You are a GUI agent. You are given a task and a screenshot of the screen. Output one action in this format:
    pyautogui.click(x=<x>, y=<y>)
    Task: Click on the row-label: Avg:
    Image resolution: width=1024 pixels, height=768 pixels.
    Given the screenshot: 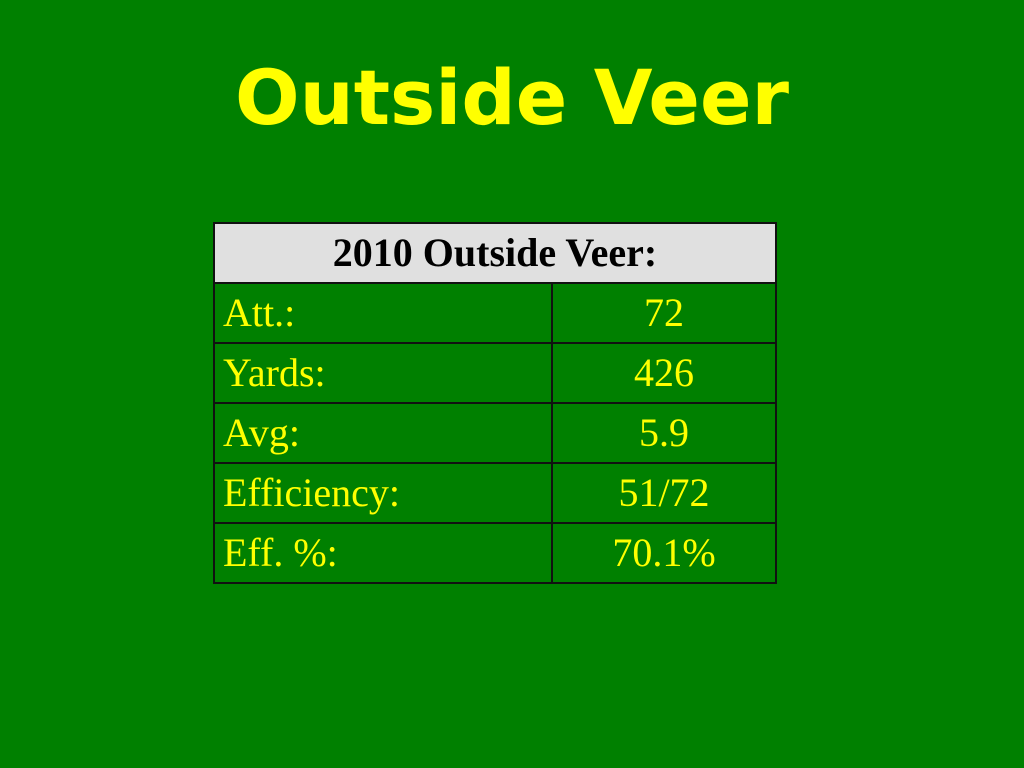 What is the action you would take?
    pyautogui.click(x=383, y=433)
    